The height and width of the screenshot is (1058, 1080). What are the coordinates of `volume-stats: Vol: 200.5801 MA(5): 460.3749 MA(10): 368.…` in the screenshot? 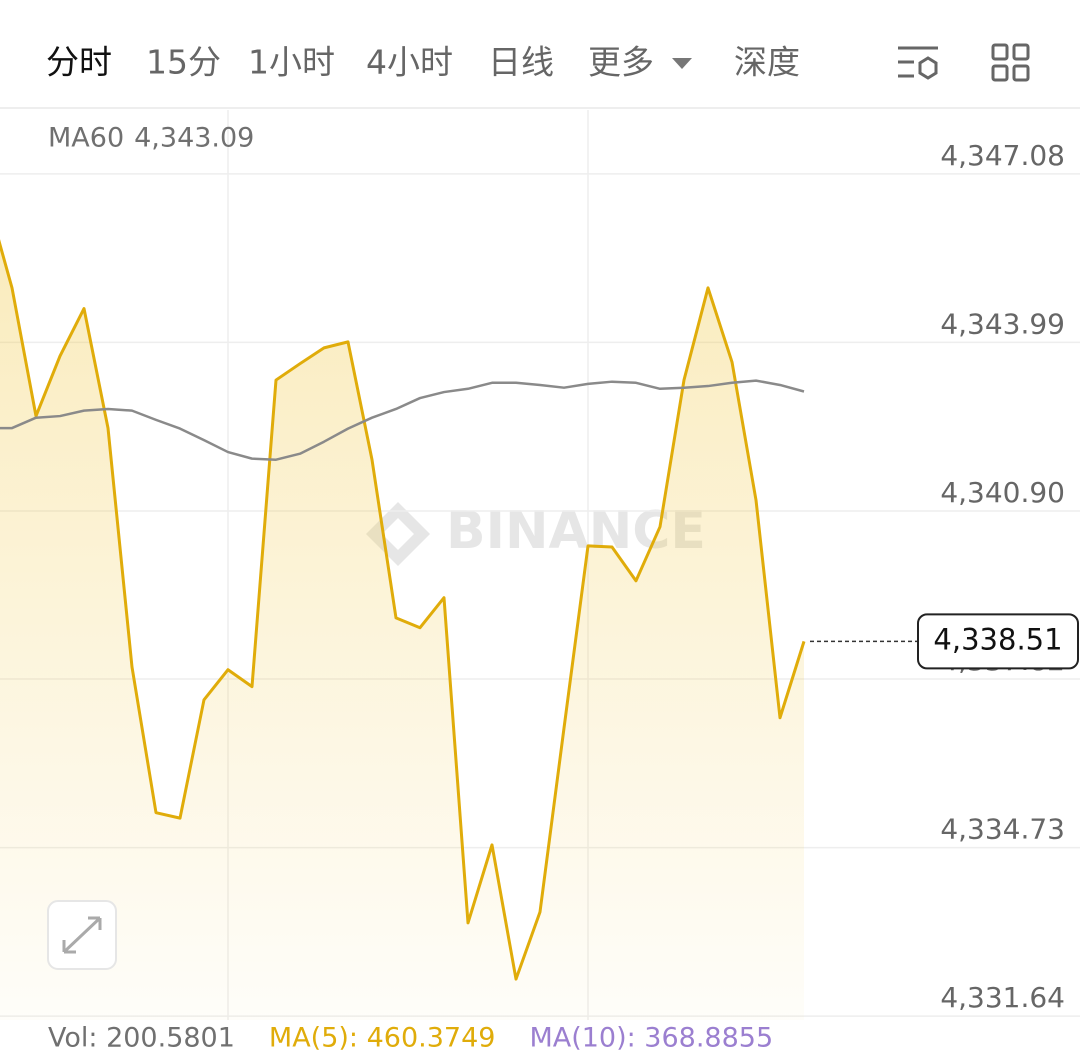 It's located at (410, 1038).